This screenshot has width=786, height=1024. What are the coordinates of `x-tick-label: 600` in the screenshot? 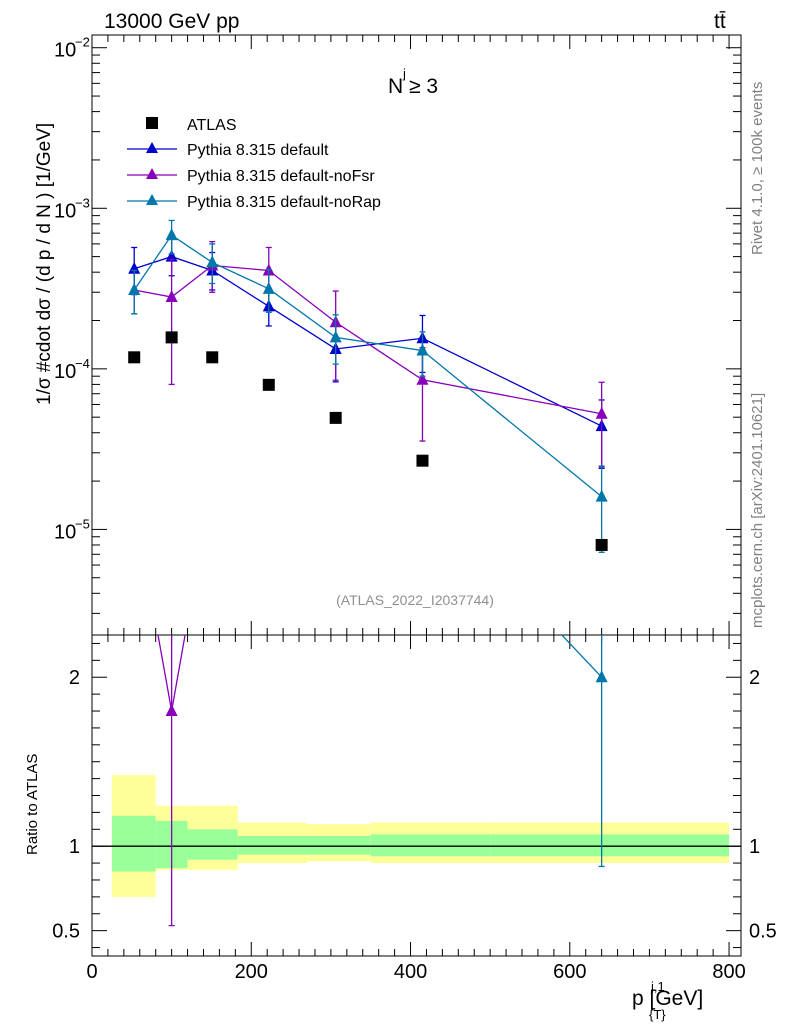 It's located at (569, 972).